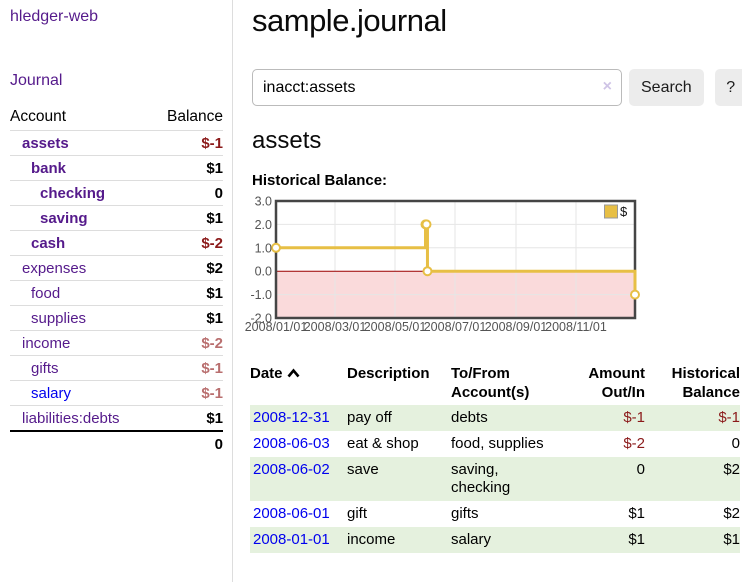 The height and width of the screenshot is (582, 742). I want to click on transaction-row: 2008-12-31 pay off debts $-1 $-1, so click(495, 418).